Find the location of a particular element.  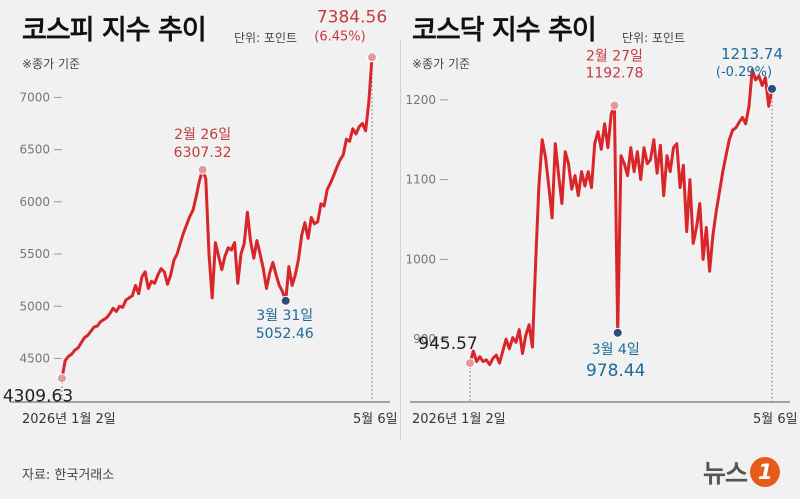

y-tick-label: 6500 is located at coordinates (34, 150).